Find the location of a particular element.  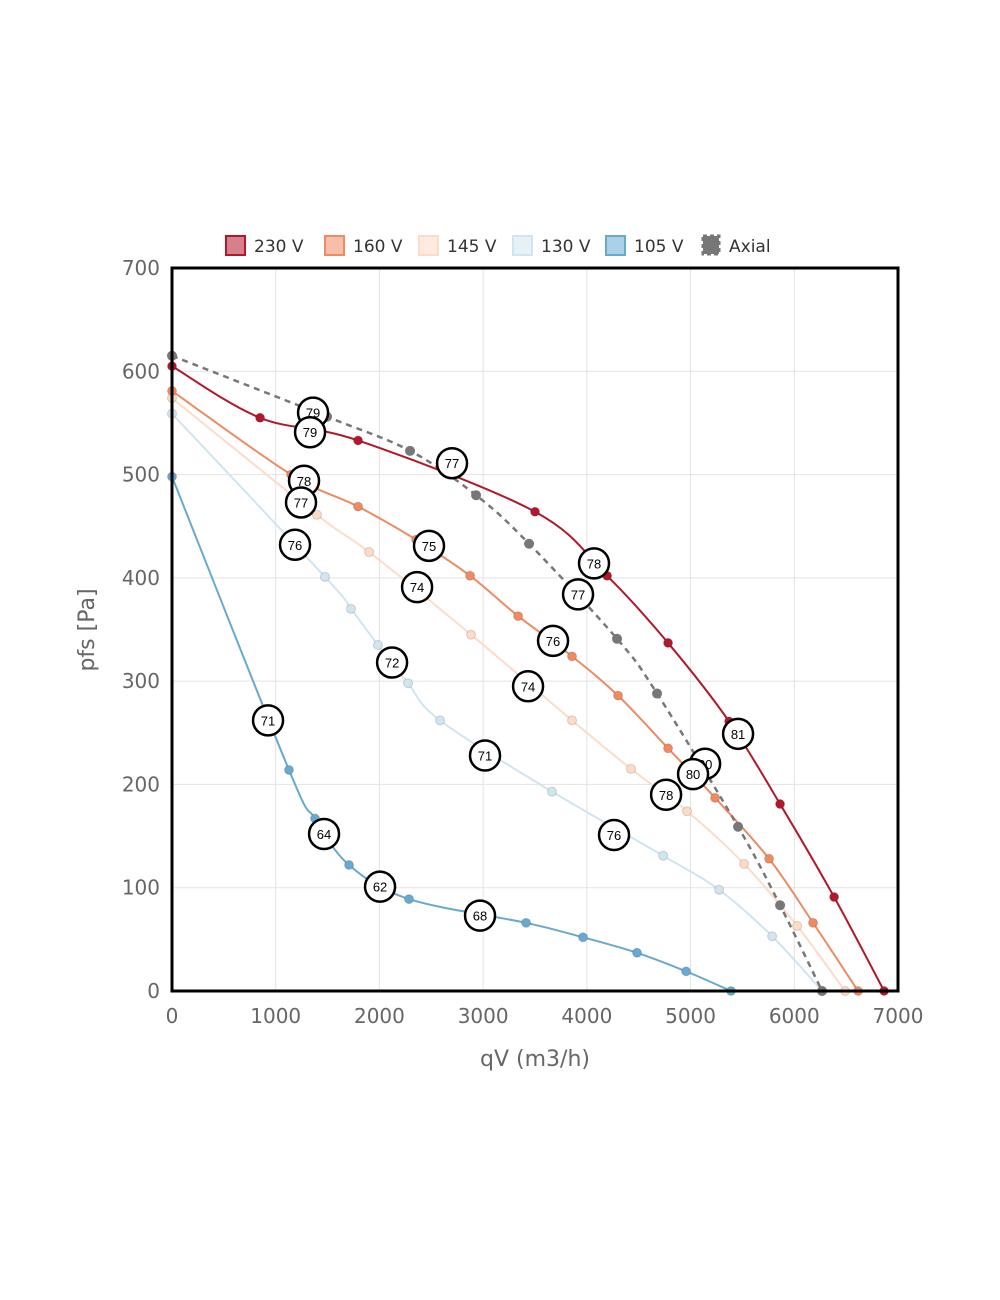

legend-item-130v: 130 V is located at coordinates (551, 246).